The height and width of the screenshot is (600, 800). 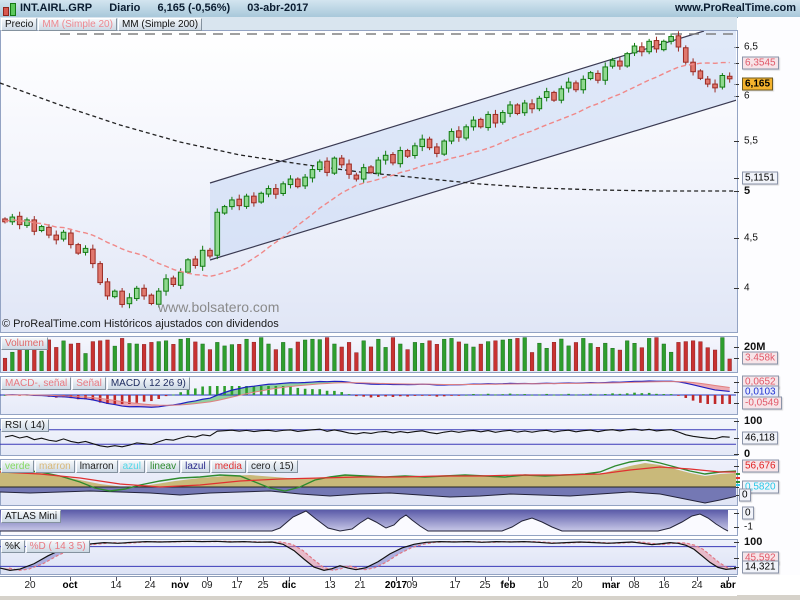 I want to click on tab-cero-15-: cero ( 15), so click(x=272, y=466).